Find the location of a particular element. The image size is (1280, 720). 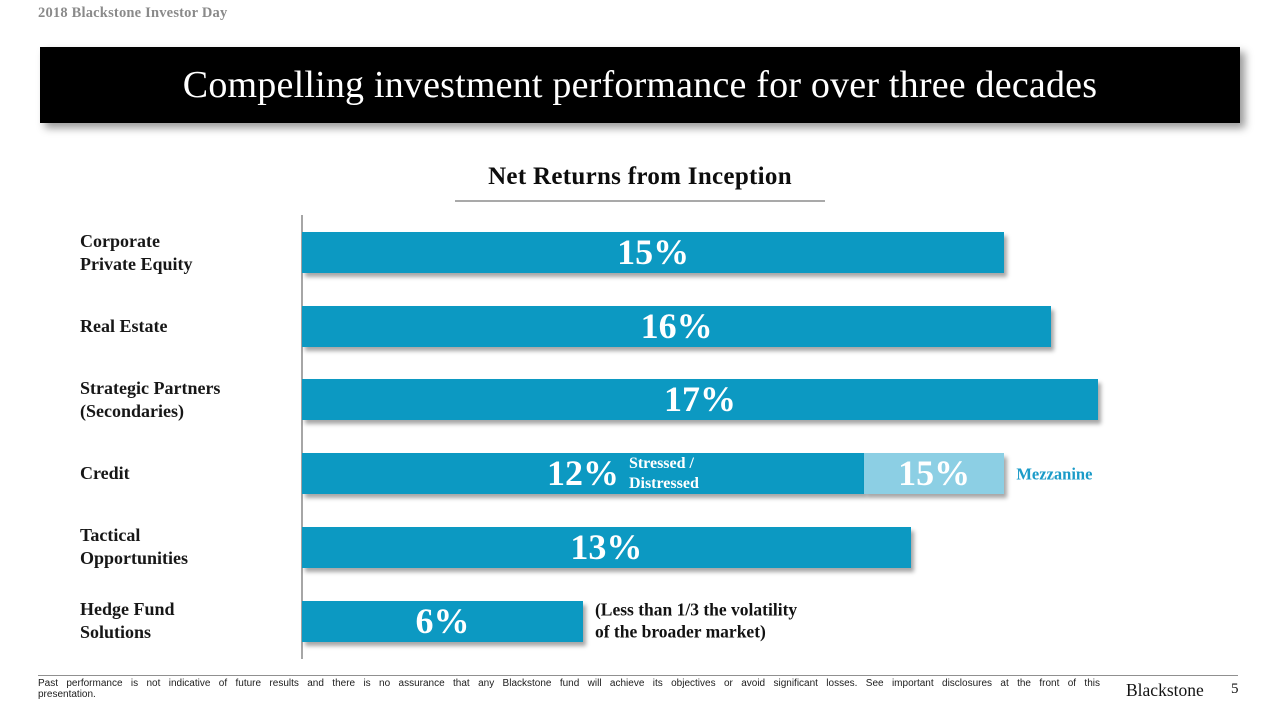

chart-row: Tactical Opportunities 13% is located at coordinates (640, 547).